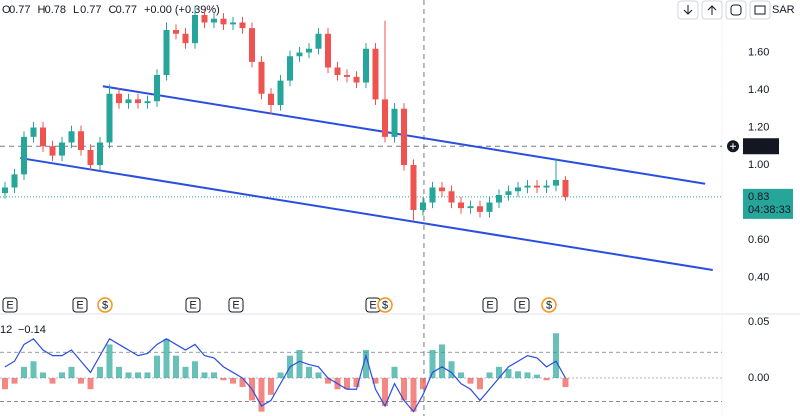  I want to click on up-icon, so click(712, 10).